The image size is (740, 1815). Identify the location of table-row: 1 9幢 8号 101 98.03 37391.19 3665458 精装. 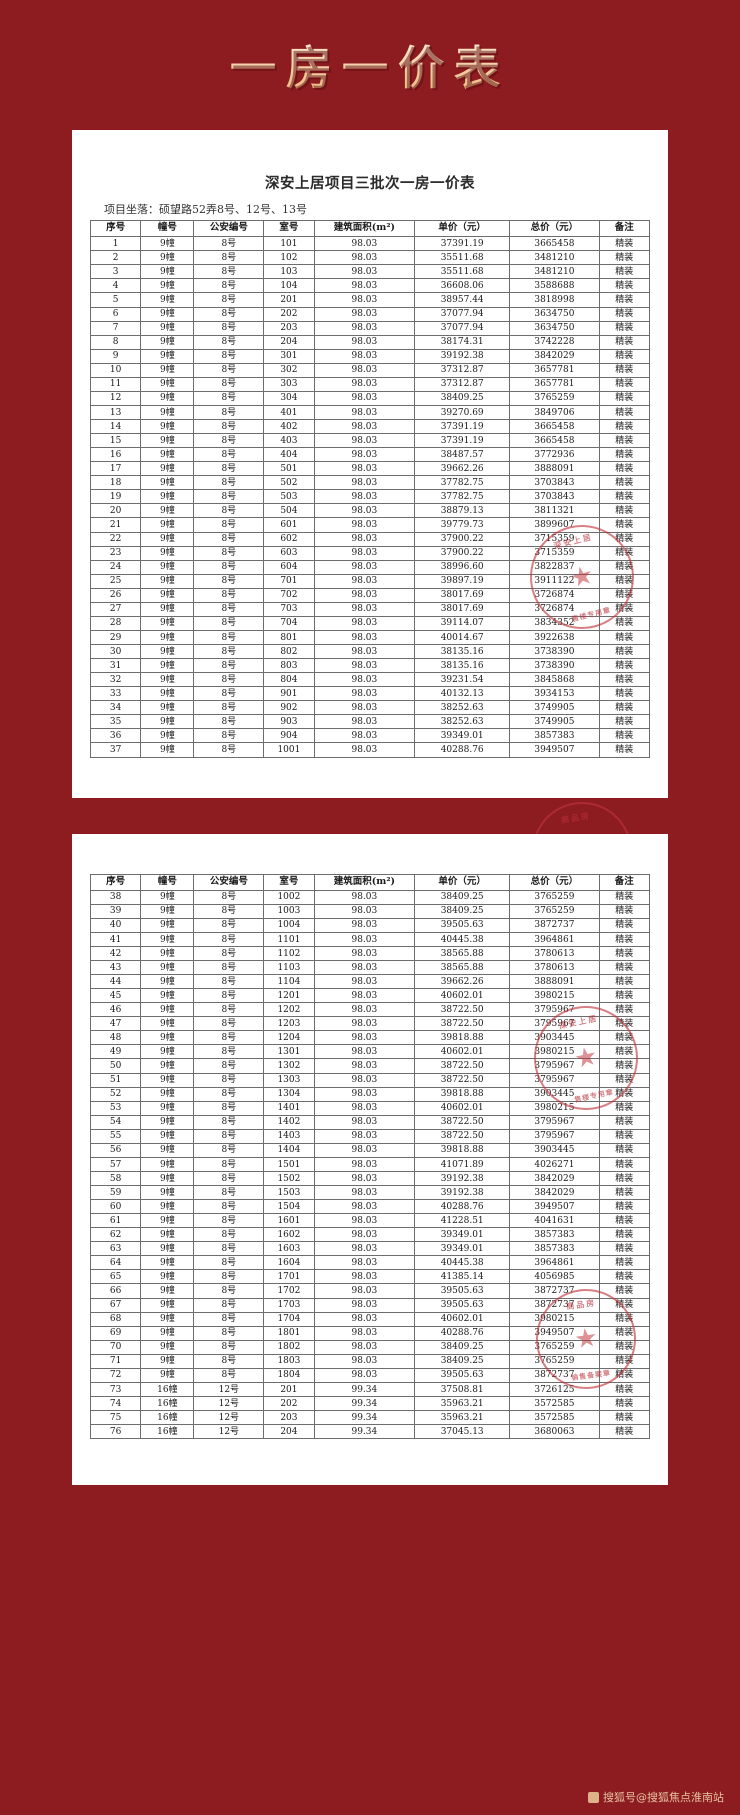
(370, 244).